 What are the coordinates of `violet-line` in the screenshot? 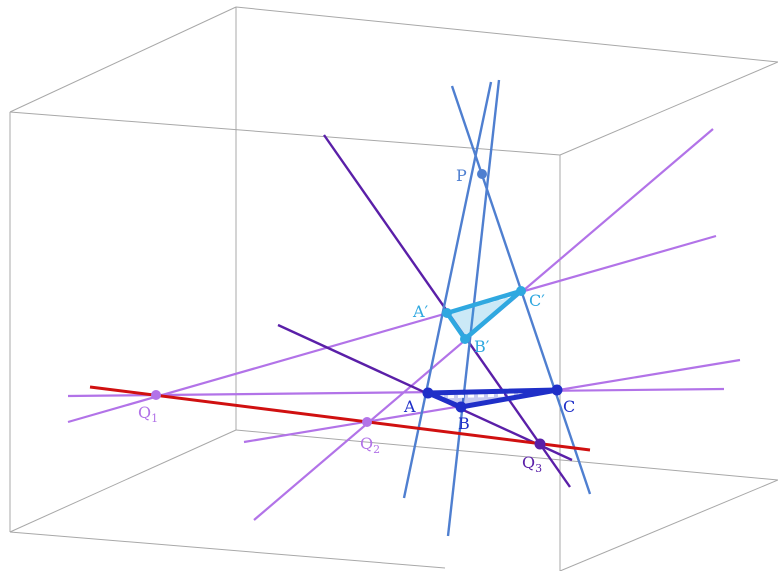 It's located at (396, 392).